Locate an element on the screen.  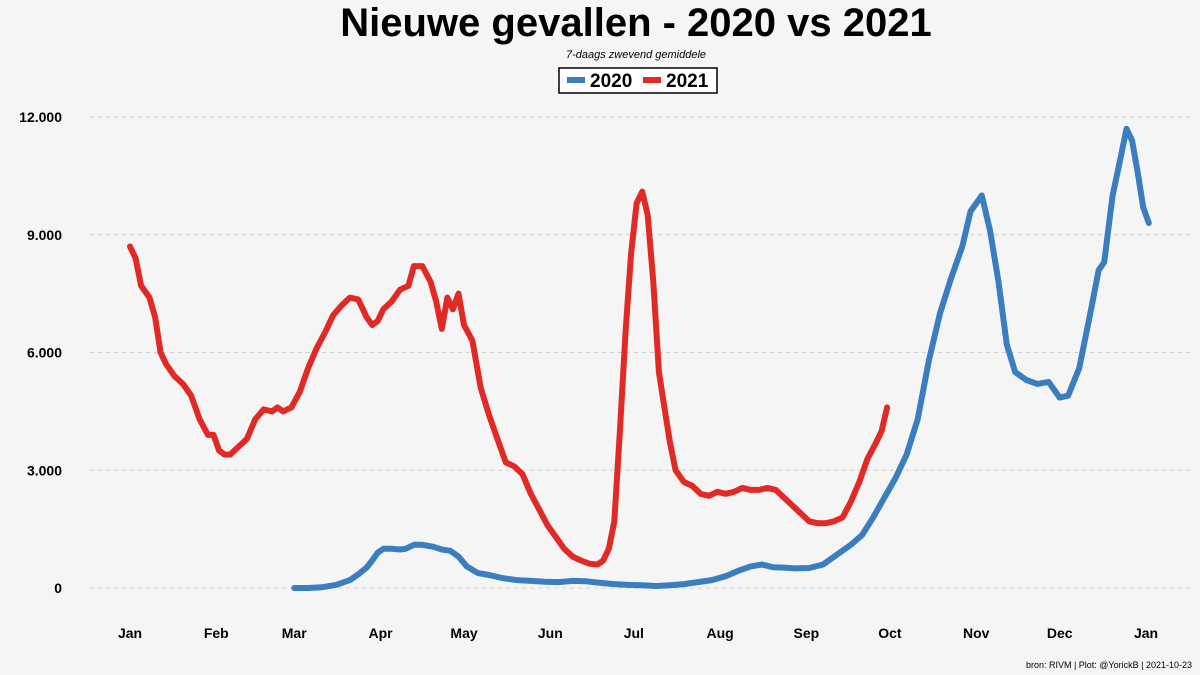
x-axis-ticks: Jan Feb Mar Apr May Jun Jul Aug Sep Oct Nov Dec Jan is located at coordinates (638, 633).